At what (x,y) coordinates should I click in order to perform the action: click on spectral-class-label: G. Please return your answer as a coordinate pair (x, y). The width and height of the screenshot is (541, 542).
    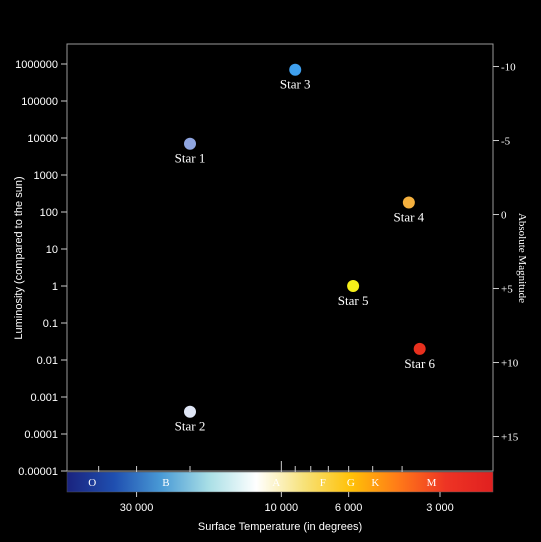
    Looking at the image, I should click on (351, 483).